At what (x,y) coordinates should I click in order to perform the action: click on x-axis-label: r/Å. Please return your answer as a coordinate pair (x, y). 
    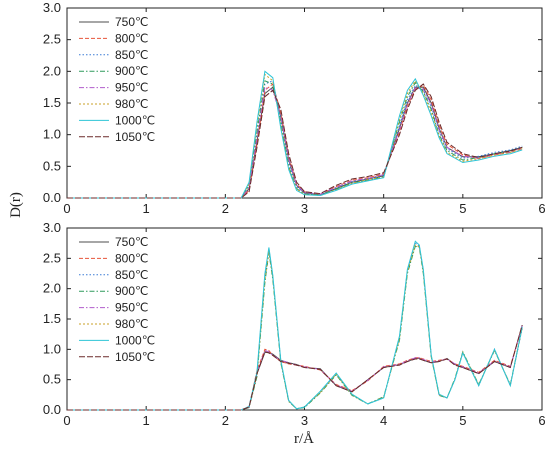
    Looking at the image, I should click on (304, 439).